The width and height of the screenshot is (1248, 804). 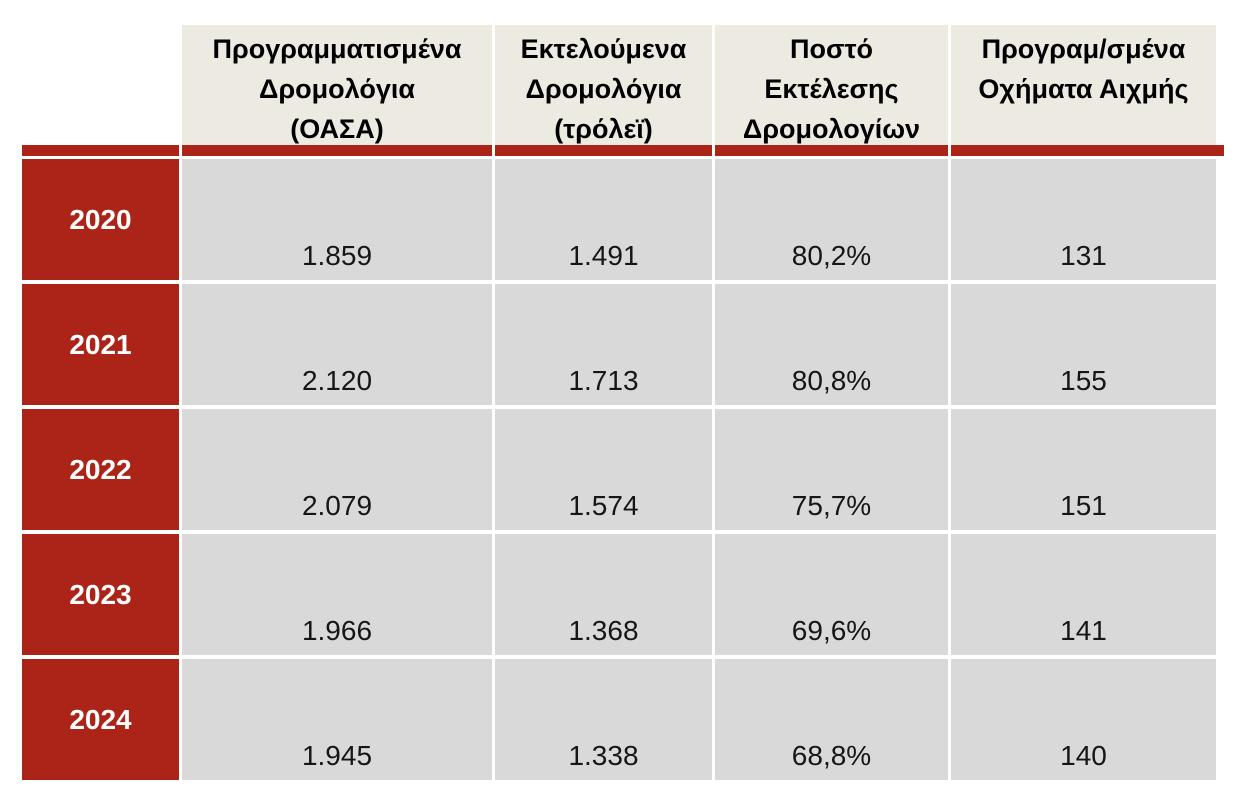 What do you see at coordinates (337, 594) in the screenshot?
I see `cell-scheduled-2023: 1.966` at bounding box center [337, 594].